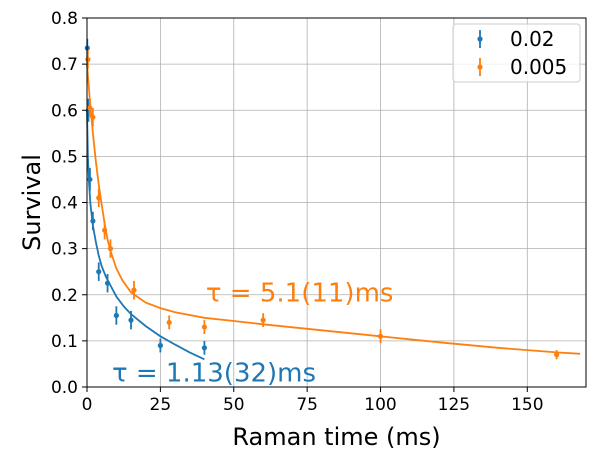 This screenshot has height=460, width=596. I want to click on x-tick-label: 25, so click(161, 405).